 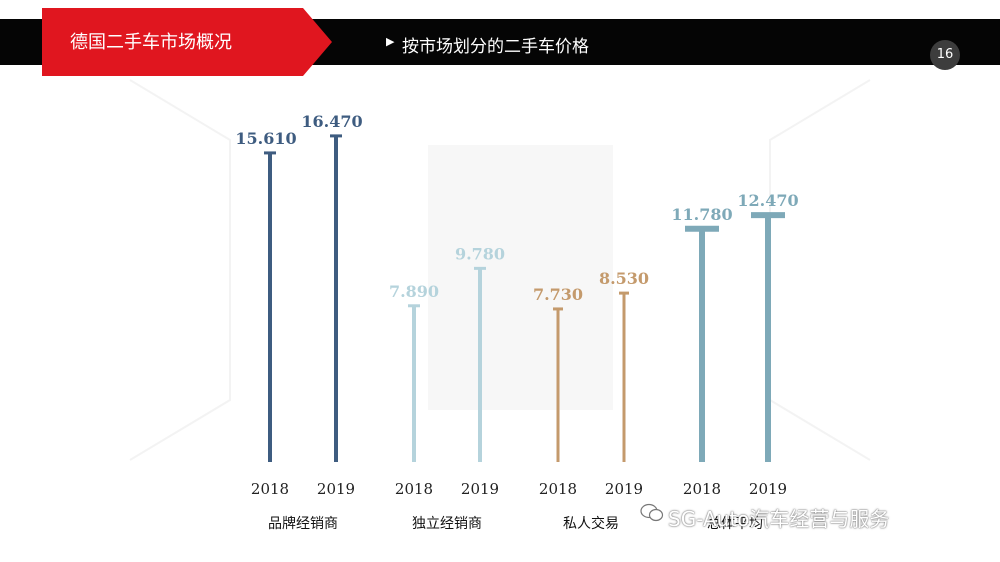 What do you see at coordinates (447, 524) in the screenshot?
I see `category-label: 独立经销商` at bounding box center [447, 524].